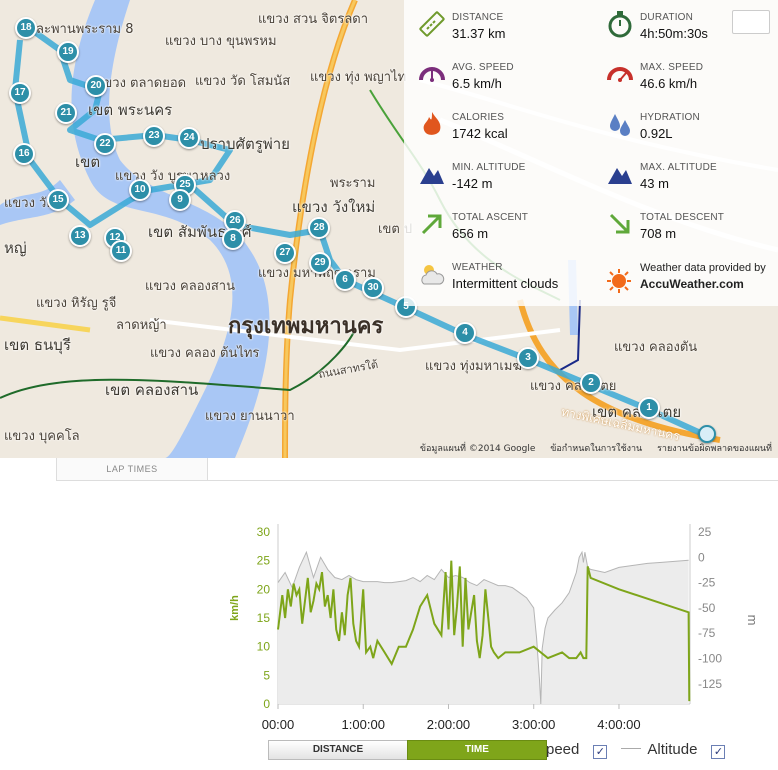 Image resolution: width=778 pixels, height=770 pixels. Describe the element at coordinates (345, 280) in the screenshot. I see `route-marker: 6` at that location.